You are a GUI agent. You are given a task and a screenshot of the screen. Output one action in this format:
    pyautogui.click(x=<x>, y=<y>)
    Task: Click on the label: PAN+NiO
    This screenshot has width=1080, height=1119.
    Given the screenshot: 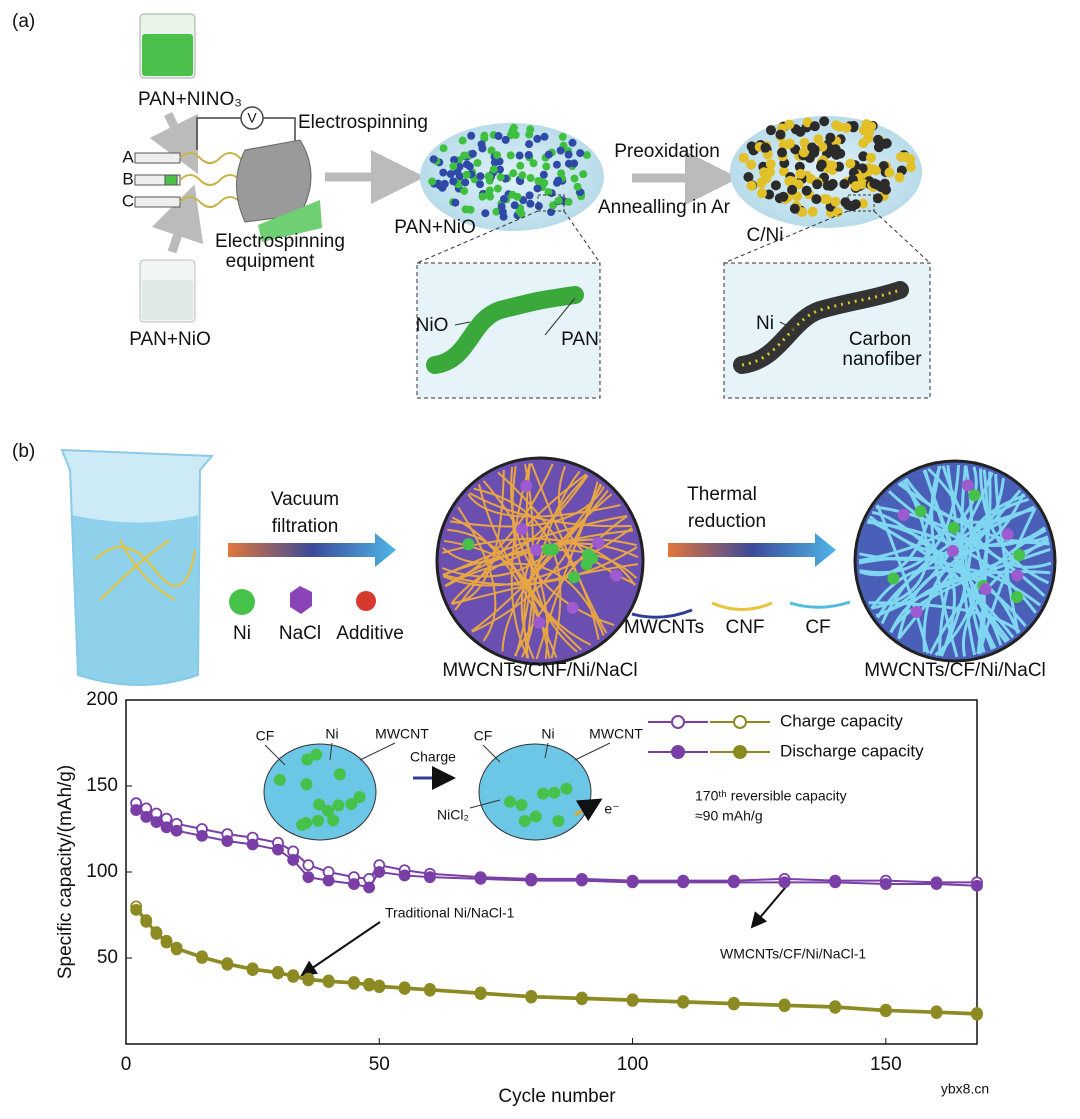 What is the action you would take?
    pyautogui.click(x=169, y=339)
    